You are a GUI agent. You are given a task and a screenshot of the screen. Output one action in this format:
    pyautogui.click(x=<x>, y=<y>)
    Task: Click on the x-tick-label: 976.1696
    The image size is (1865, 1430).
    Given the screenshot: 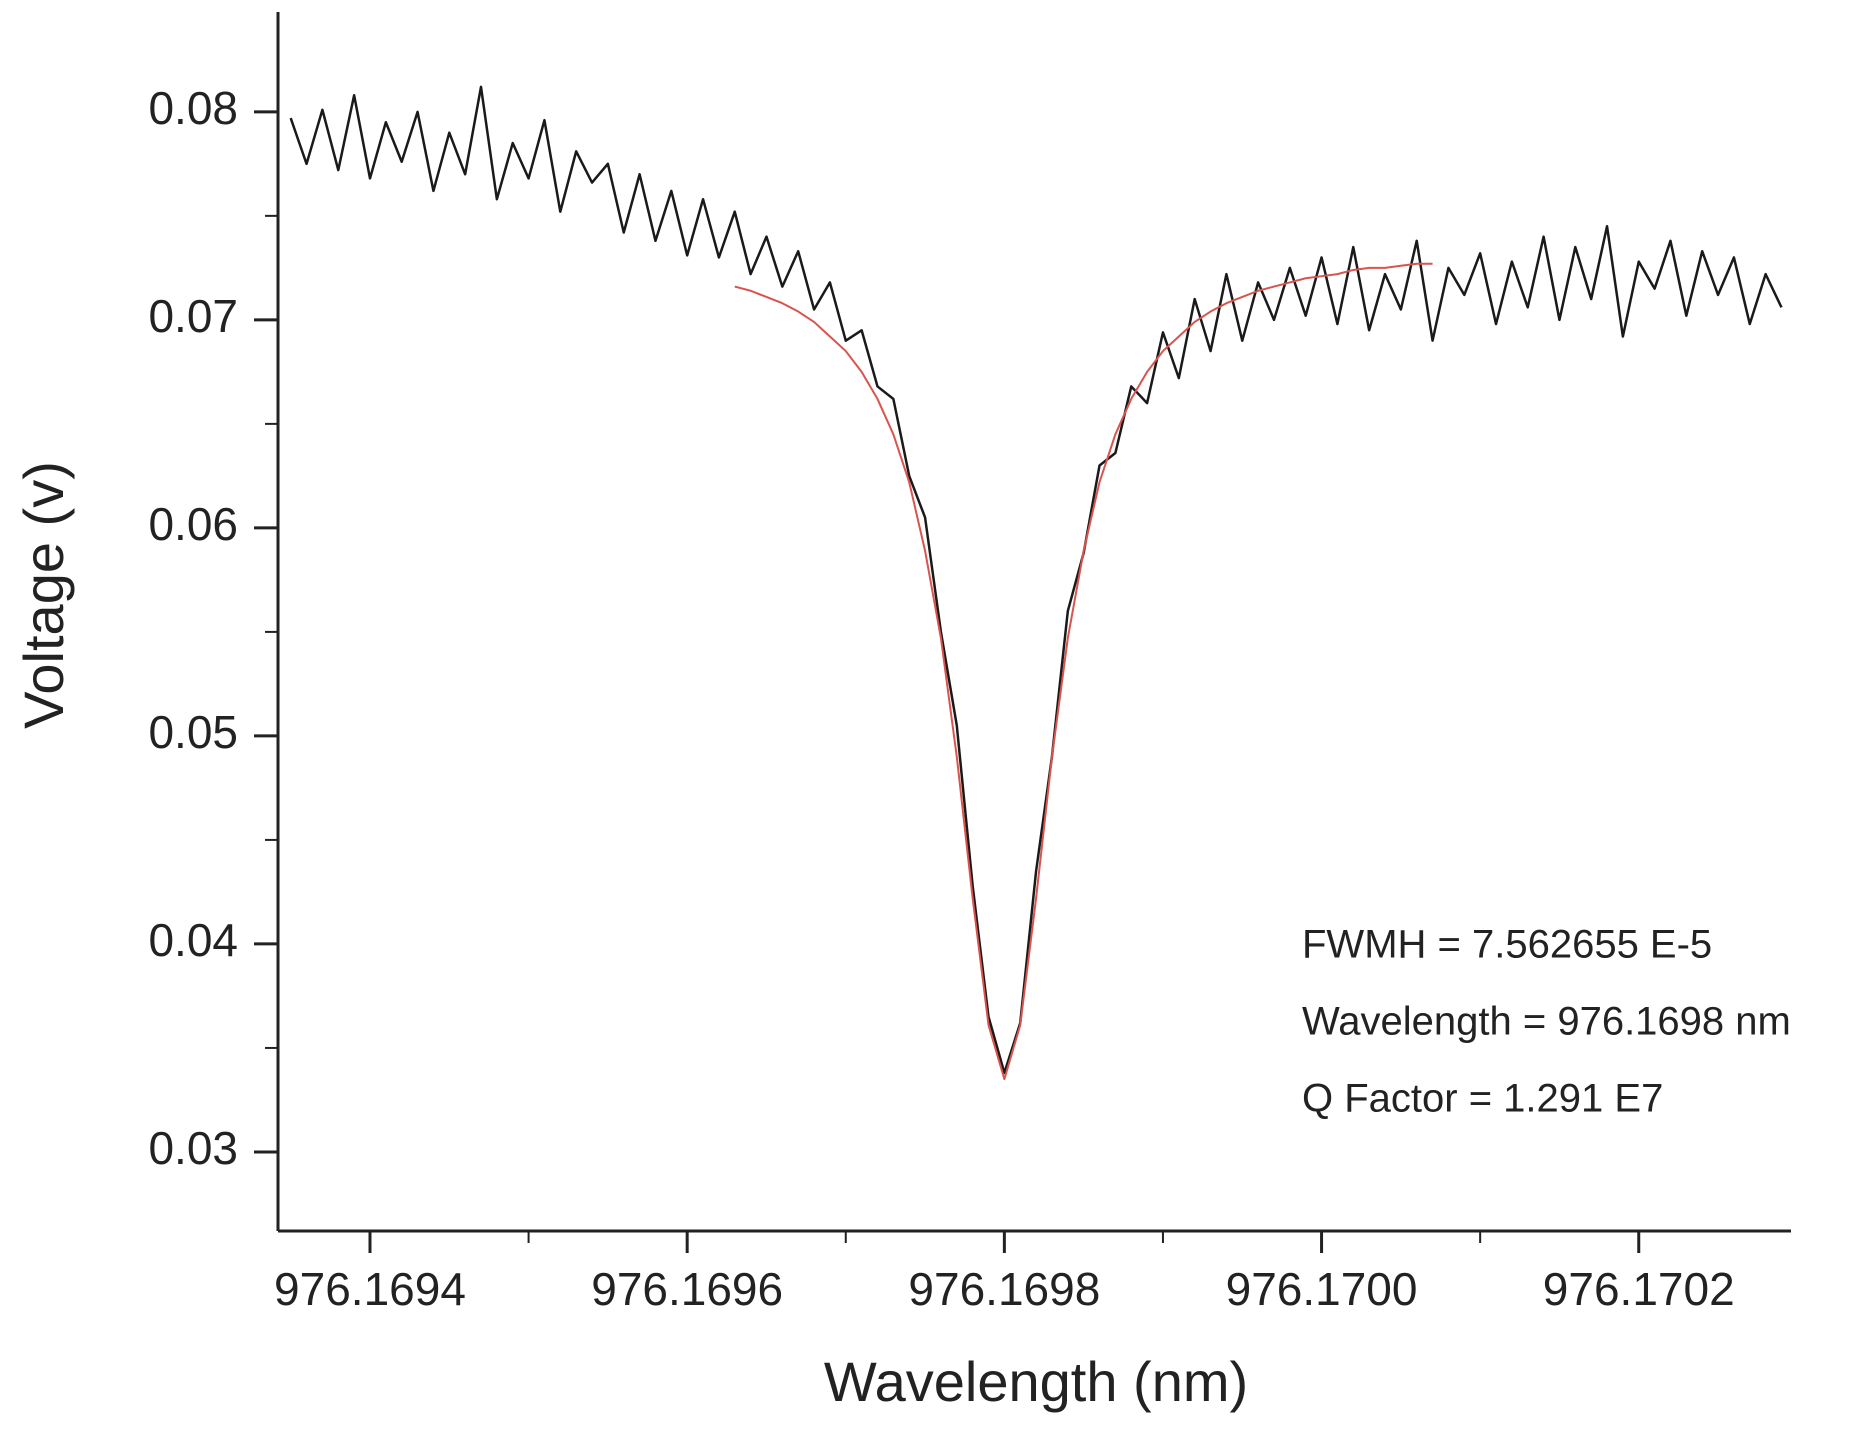 What is the action you would take?
    pyautogui.click(x=687, y=1289)
    